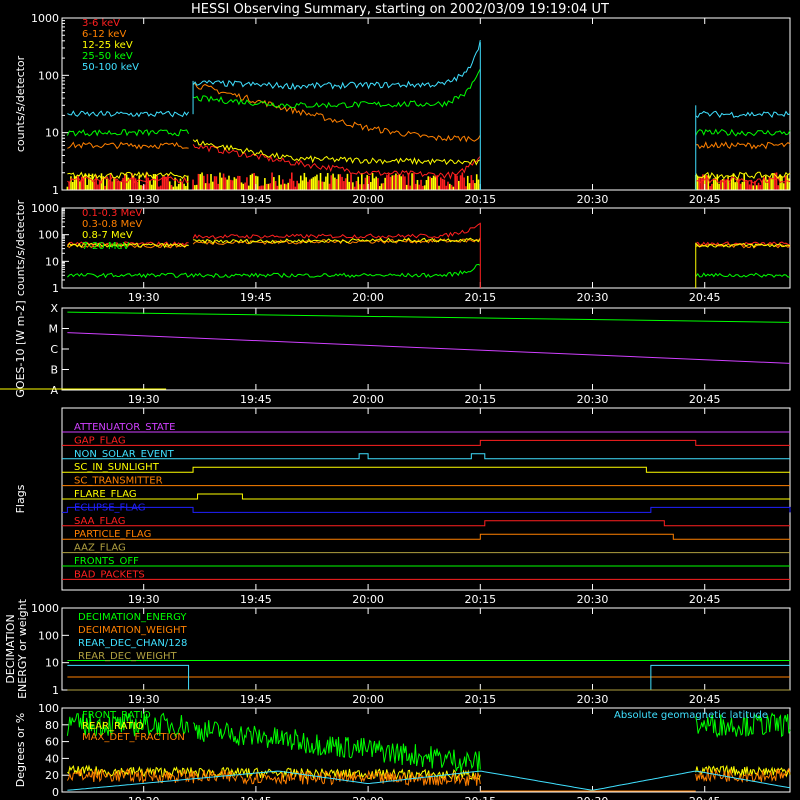 This screenshot has width=800, height=800. What do you see at coordinates (144, 797) in the screenshot?
I see `panel6-xtick-label: 19:30` at bounding box center [144, 797].